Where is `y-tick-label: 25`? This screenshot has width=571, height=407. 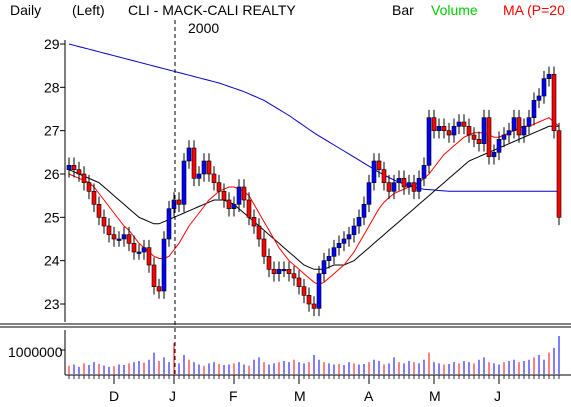 y-tick-label: 25 is located at coordinates (52, 217).